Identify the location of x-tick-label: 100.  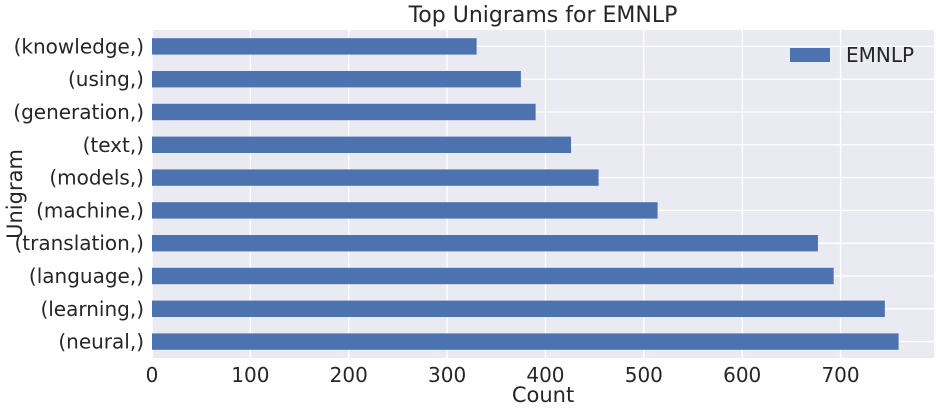
(250, 375).